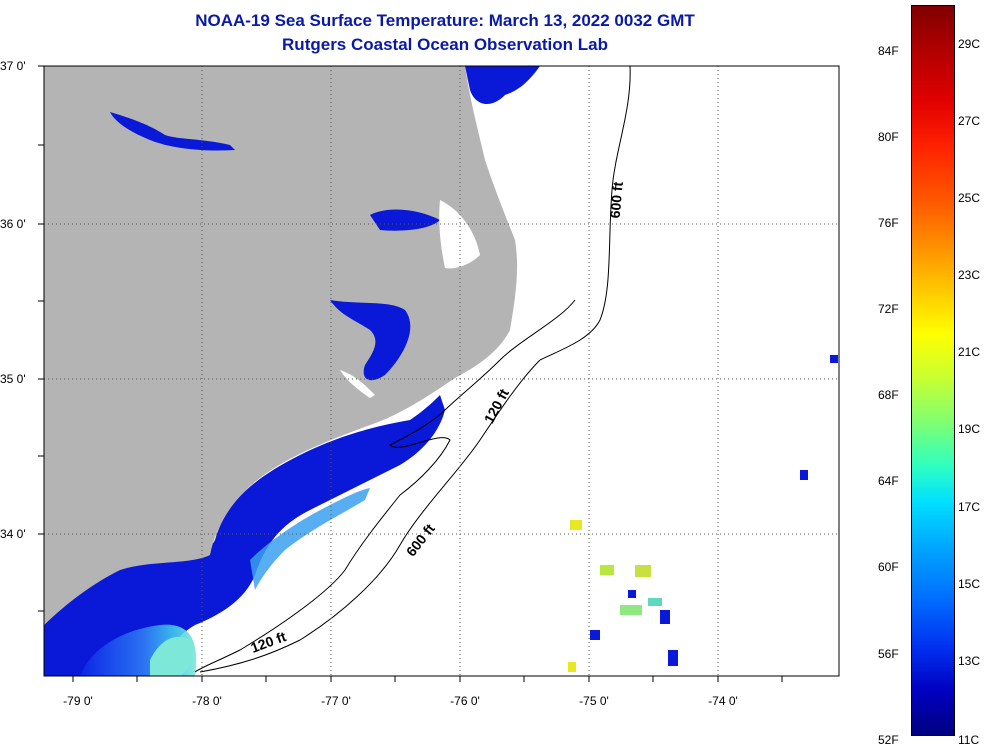 The height and width of the screenshot is (754, 992). I want to click on contour-600ft-south, so click(370, 516).